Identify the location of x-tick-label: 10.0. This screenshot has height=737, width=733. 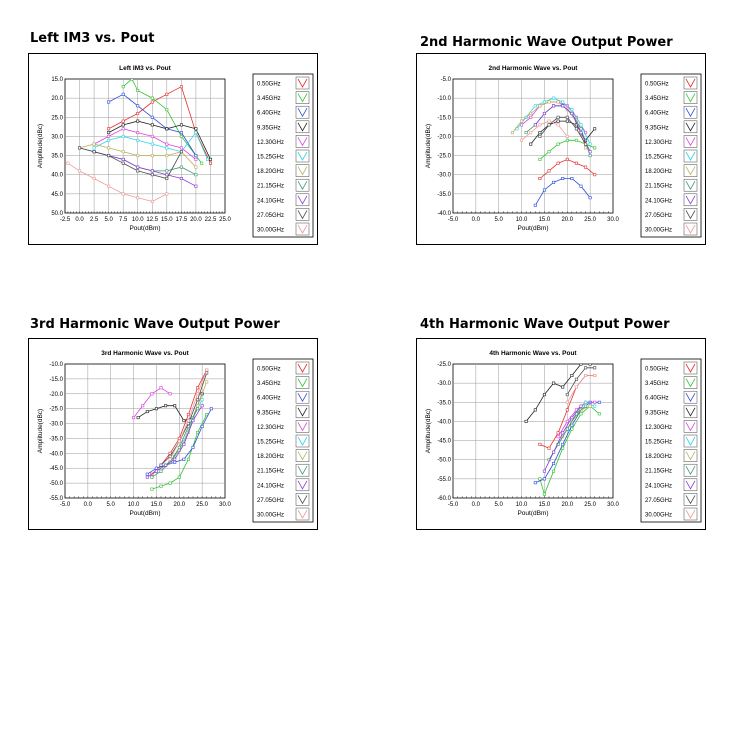
(138, 220).